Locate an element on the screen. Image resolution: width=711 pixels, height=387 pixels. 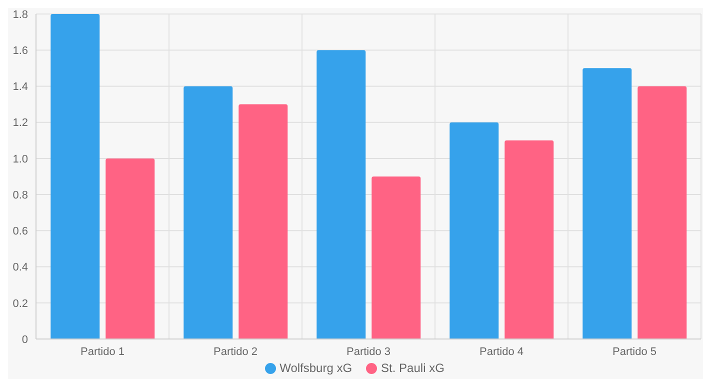
x-tick-label: Partido 4 is located at coordinates (501, 352).